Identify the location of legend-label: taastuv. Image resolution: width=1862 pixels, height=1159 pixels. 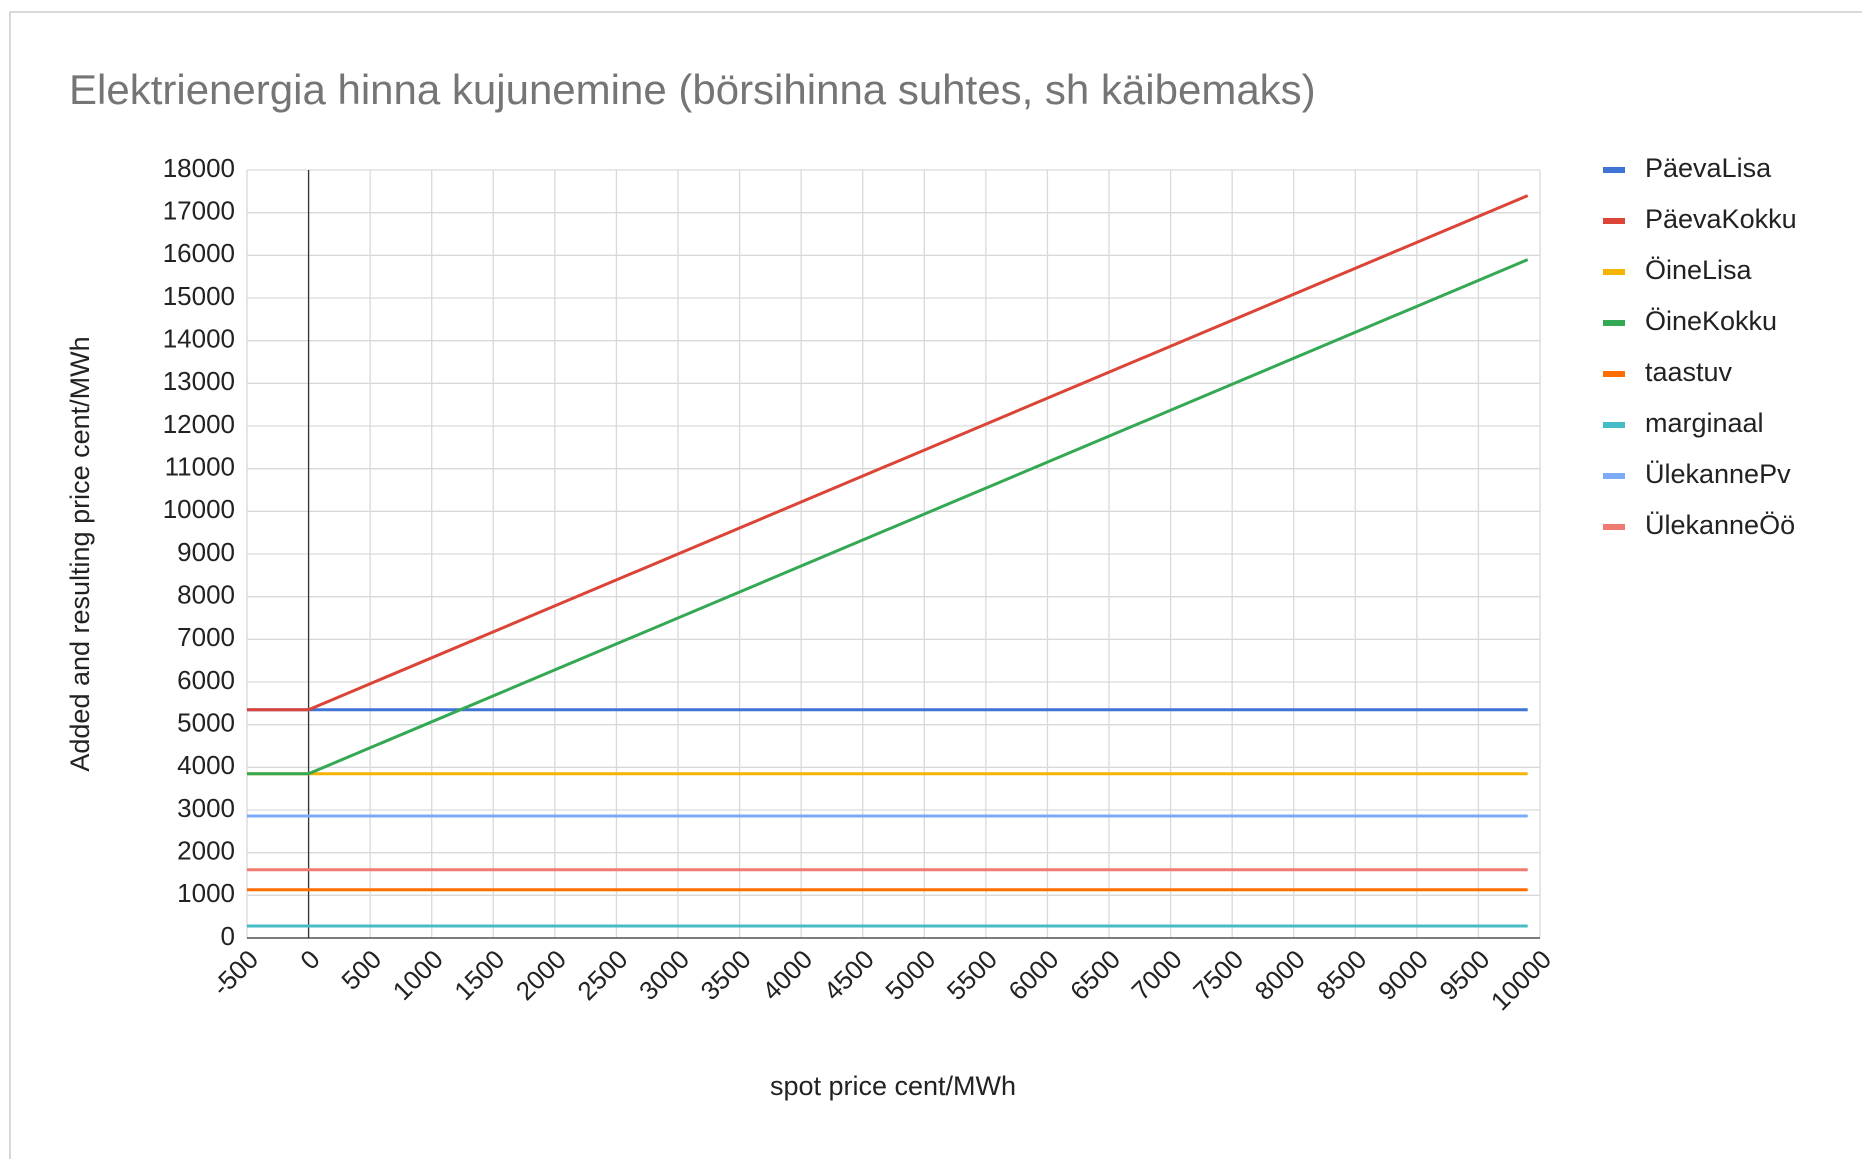
(1689, 372).